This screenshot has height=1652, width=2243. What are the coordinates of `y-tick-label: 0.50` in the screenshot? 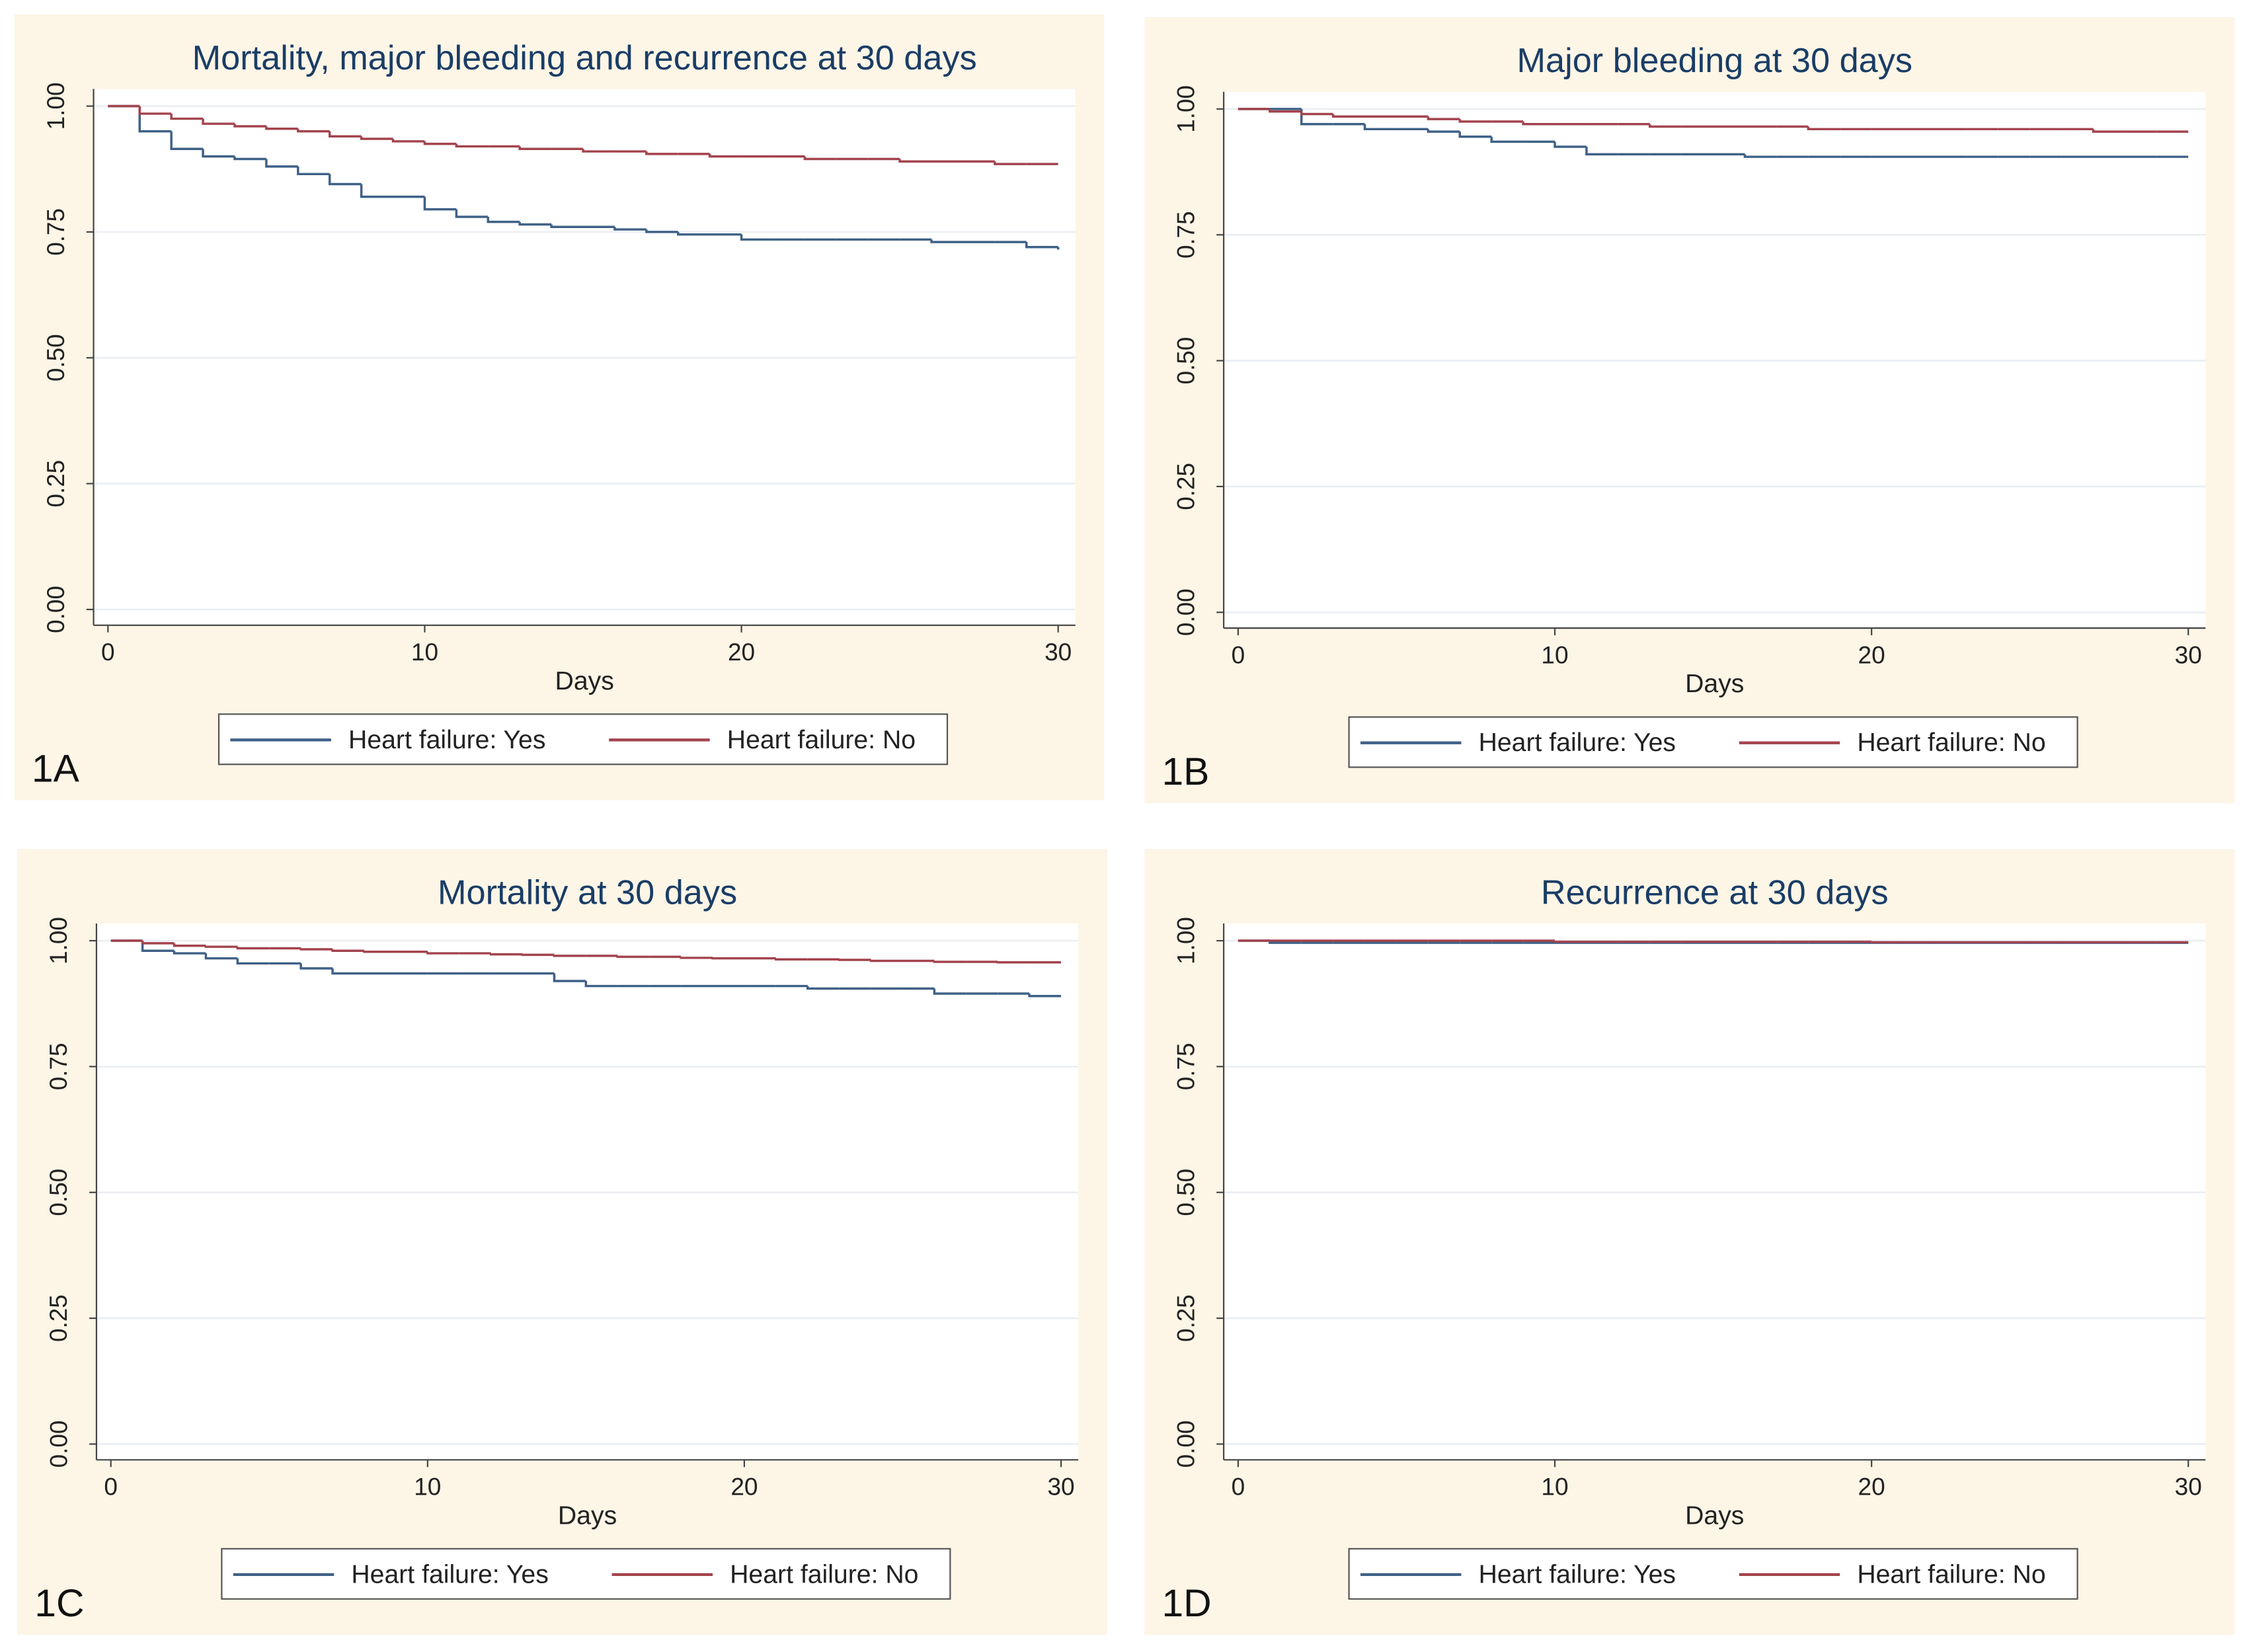 It's located at (1185, 1192).